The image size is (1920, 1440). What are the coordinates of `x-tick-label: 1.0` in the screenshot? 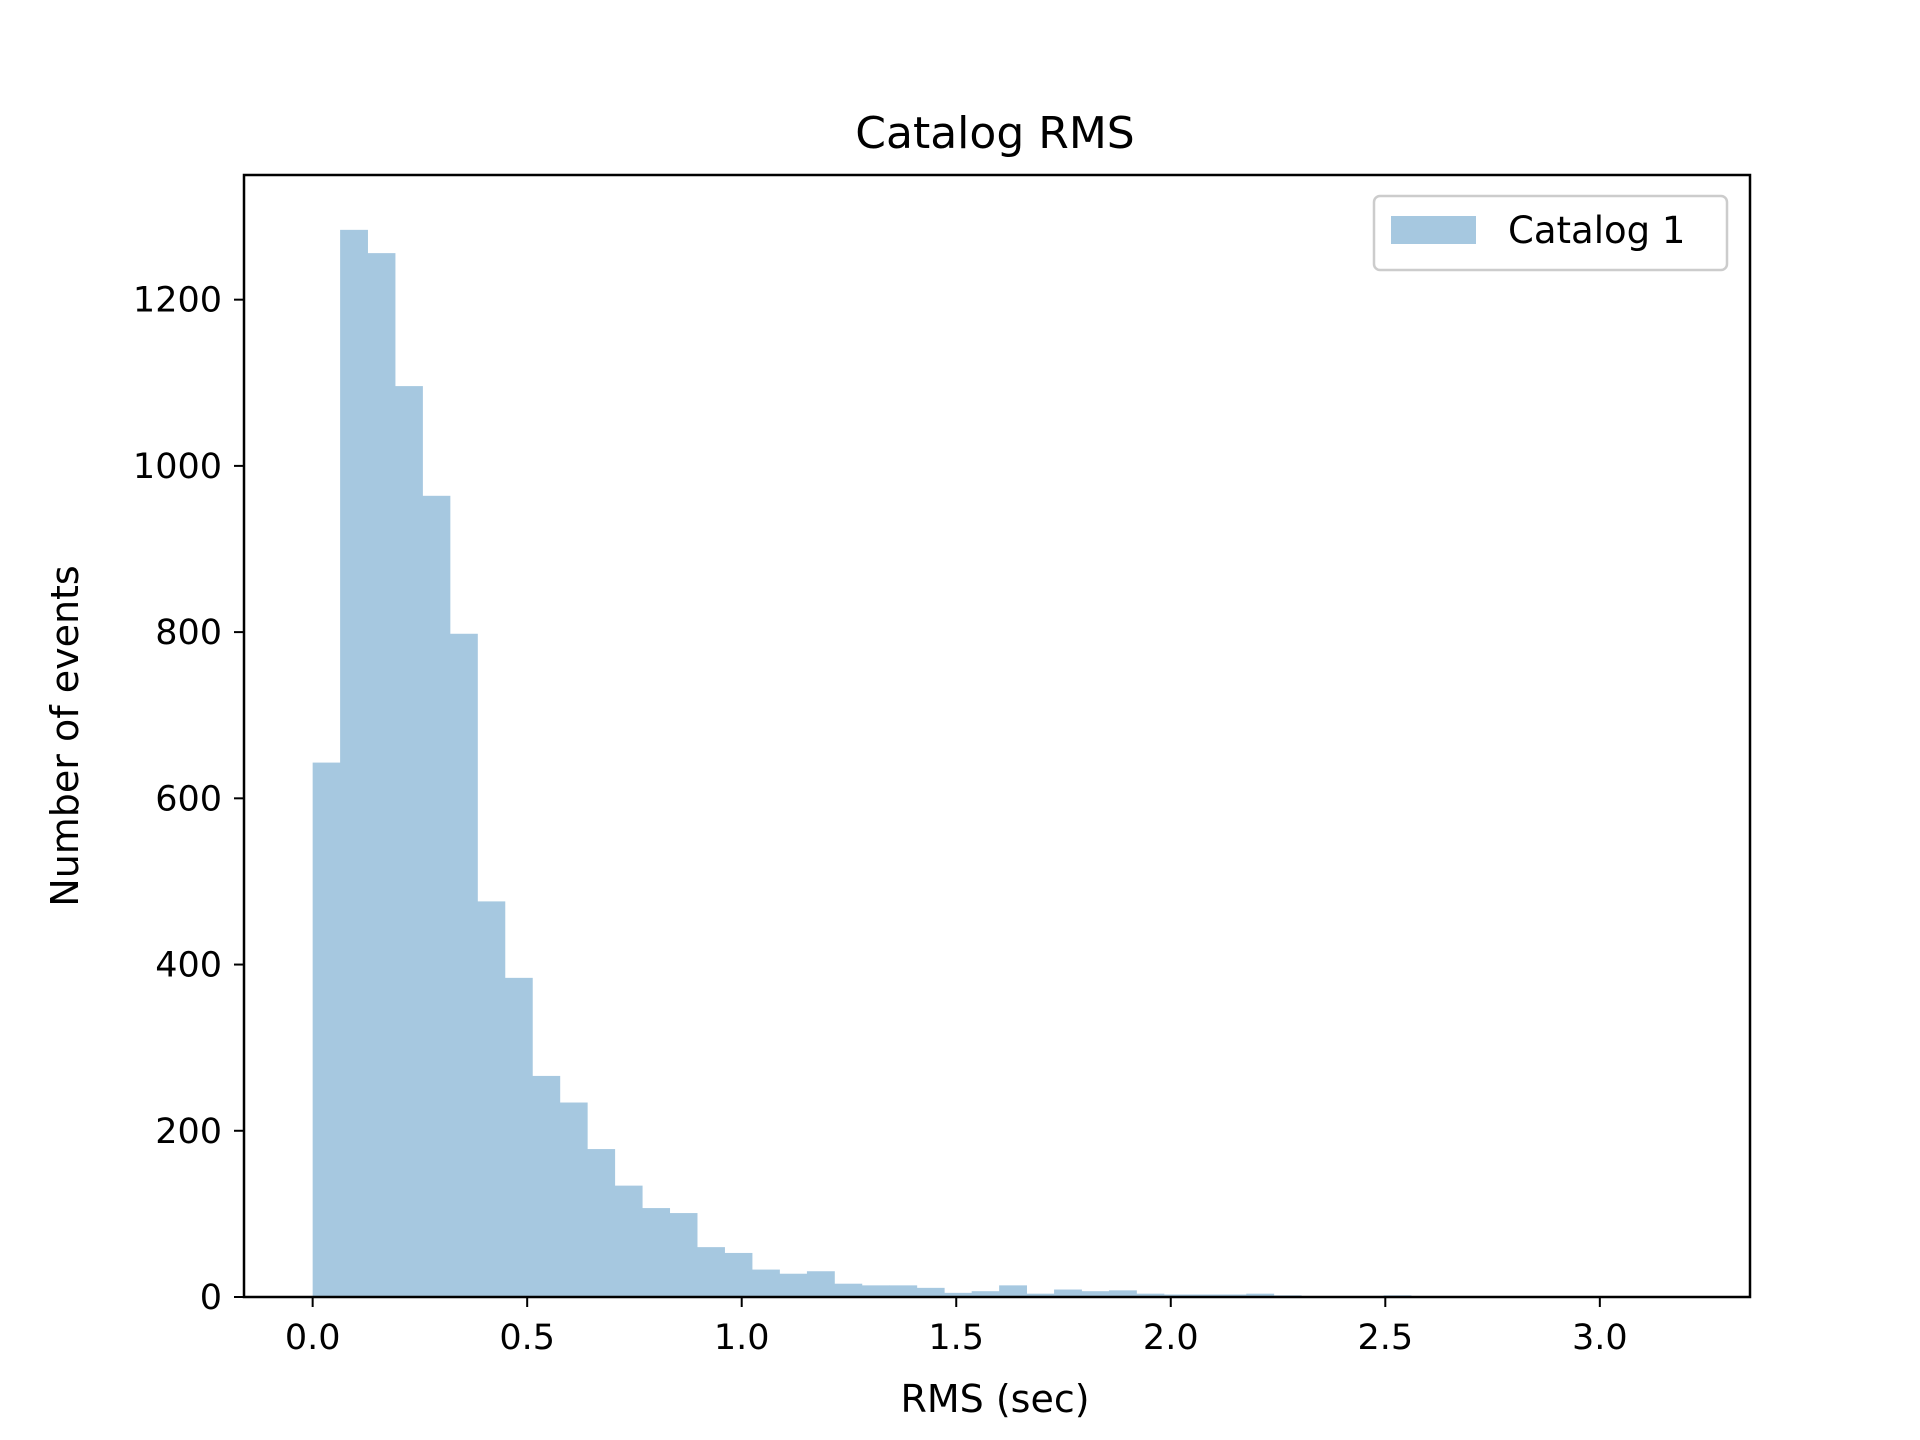 It's located at (742, 1338).